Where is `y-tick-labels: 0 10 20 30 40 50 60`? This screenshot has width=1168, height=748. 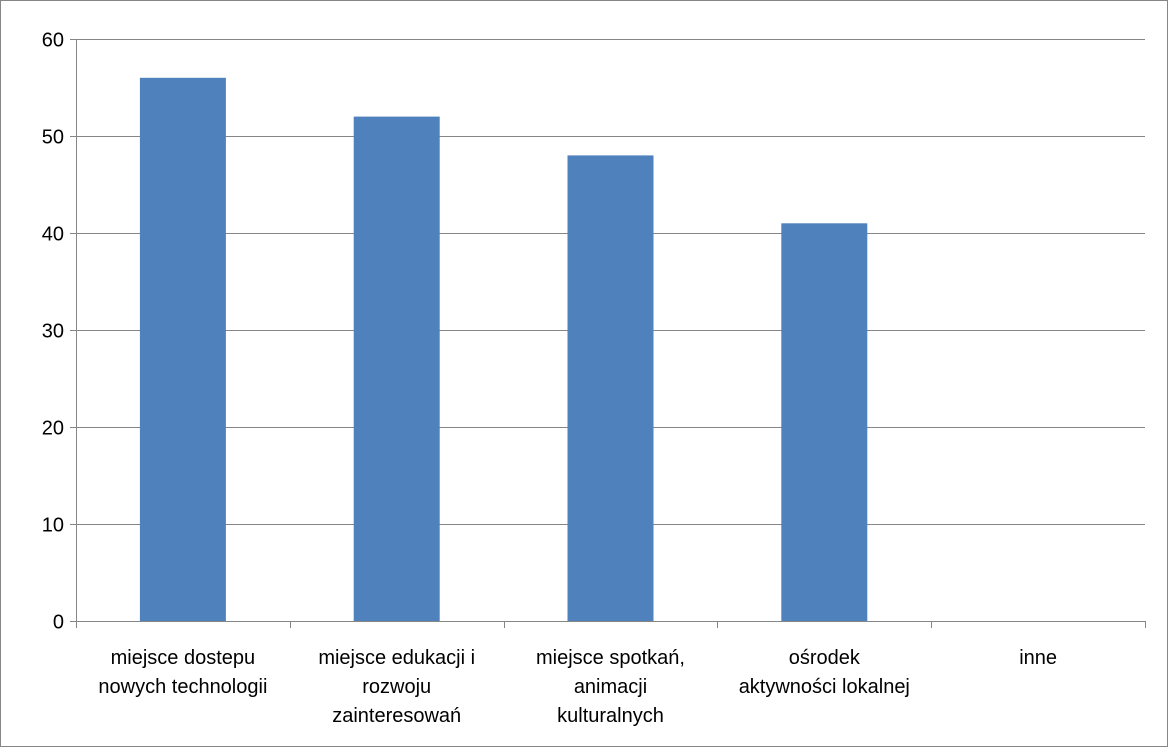
y-tick-labels: 0 10 20 30 40 50 60 is located at coordinates (53, 332).